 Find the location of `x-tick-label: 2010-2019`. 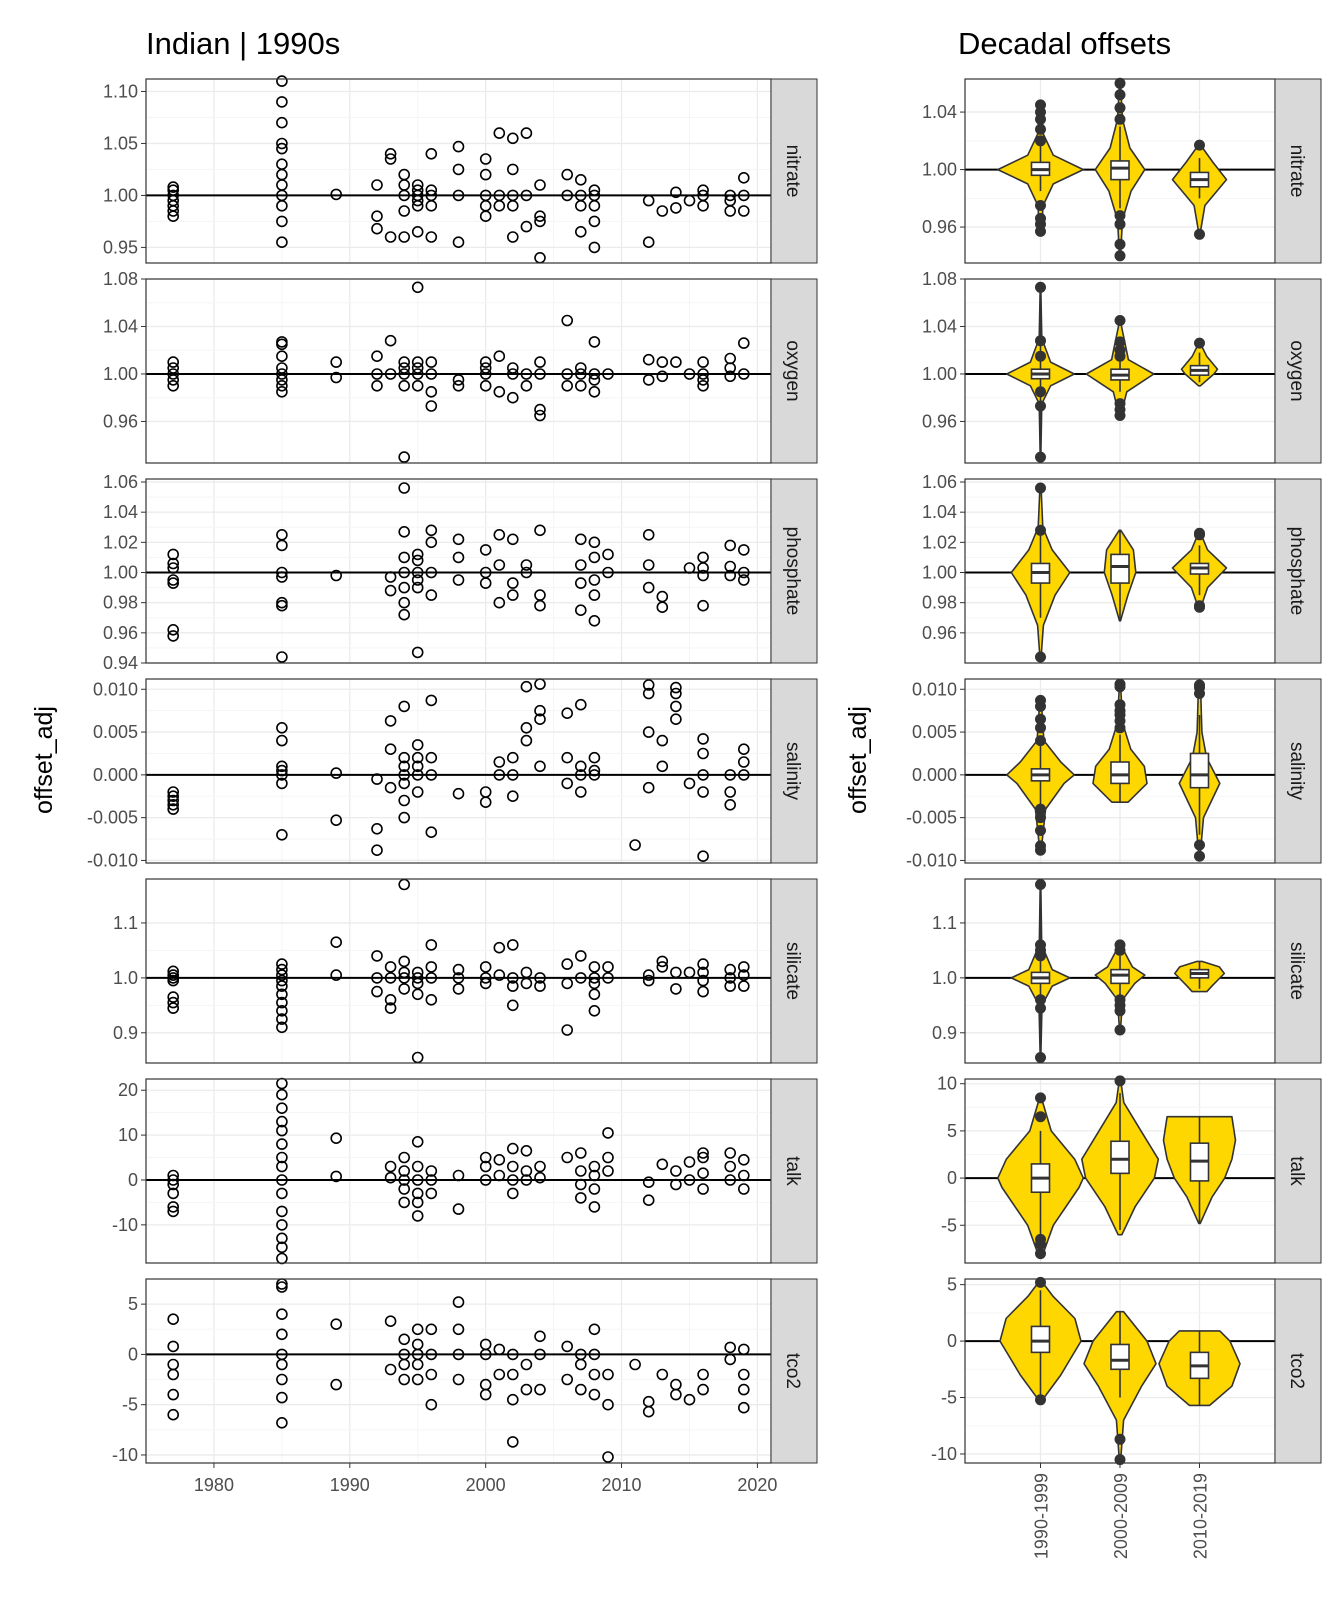

x-tick-label: 2010-2019 is located at coordinates (1201, 1516).